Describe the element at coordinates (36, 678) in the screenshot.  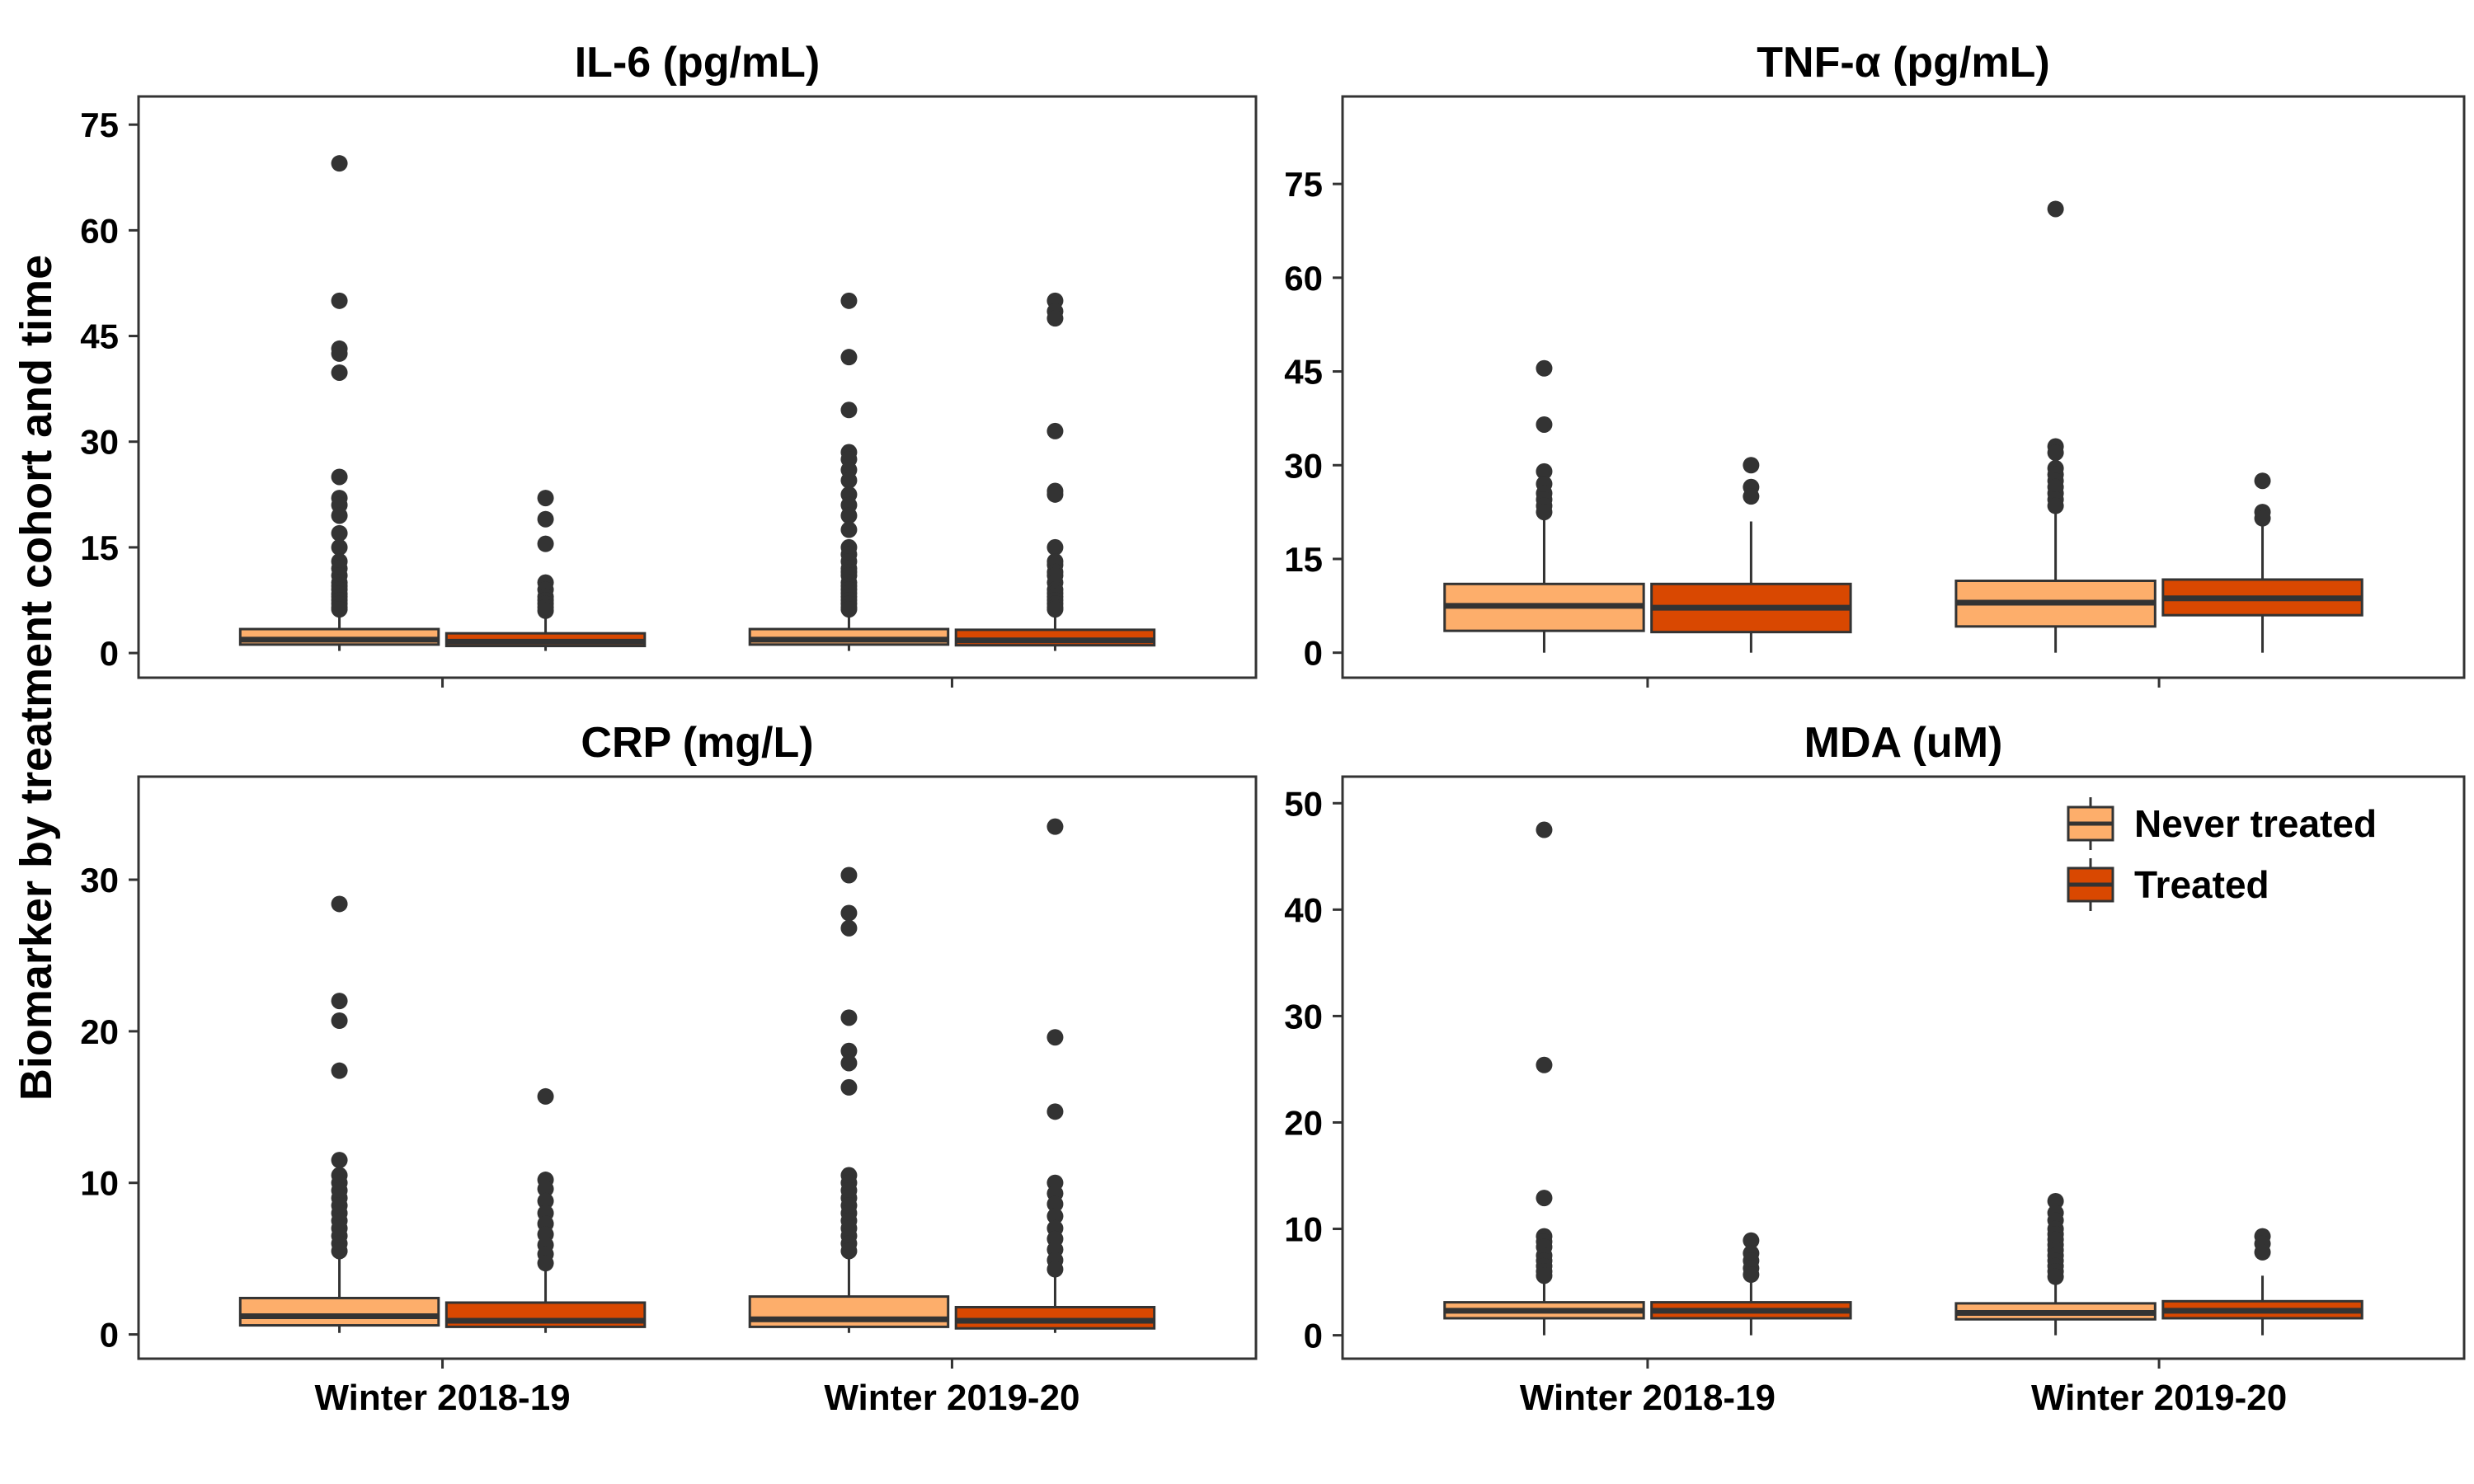
I see `figure-y-axis-label: Biomarker by treatment cohort and time` at that location.